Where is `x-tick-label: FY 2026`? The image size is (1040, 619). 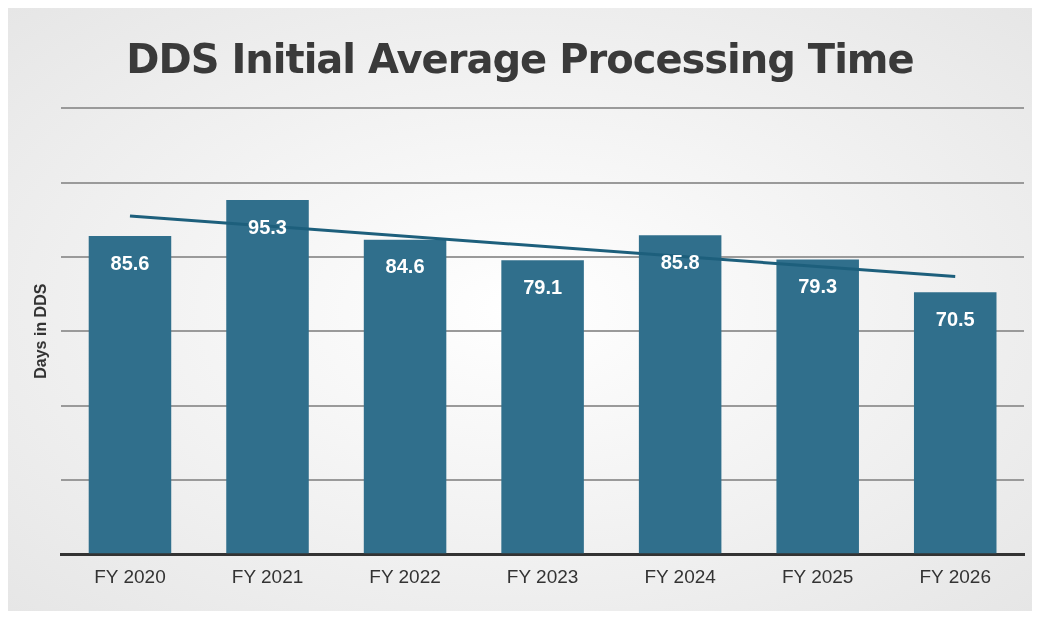 x-tick-label: FY 2026 is located at coordinates (955, 576).